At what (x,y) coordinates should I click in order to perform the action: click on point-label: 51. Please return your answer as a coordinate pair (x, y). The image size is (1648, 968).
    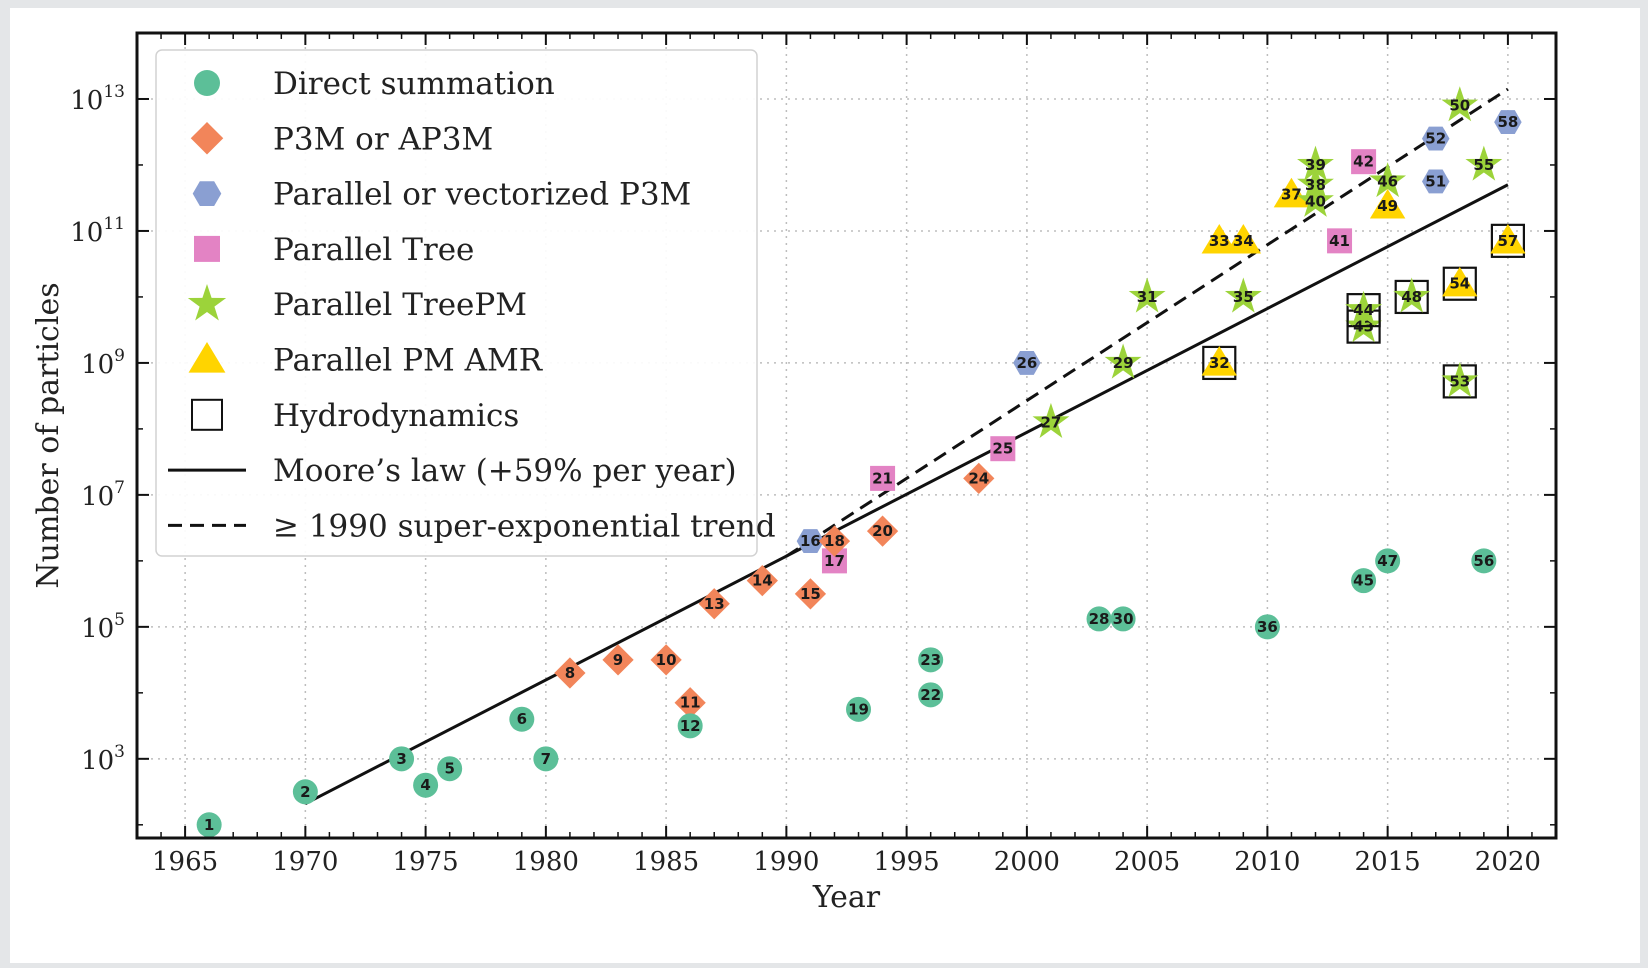
    Looking at the image, I should click on (1435, 181).